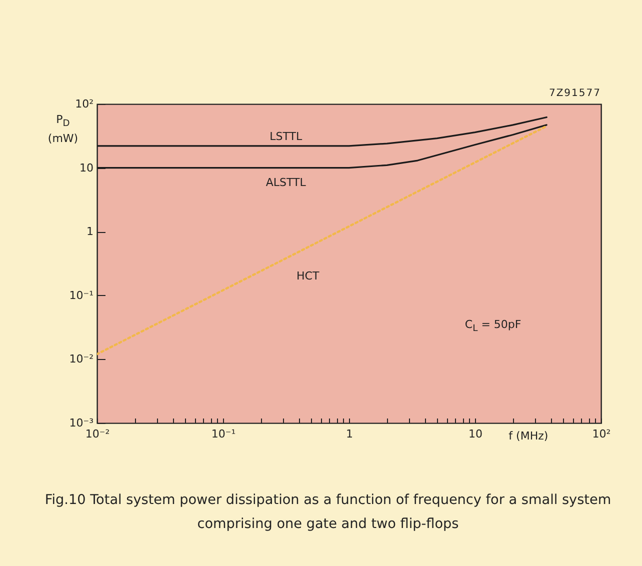 The image size is (642, 566). What do you see at coordinates (81, 359) in the screenshot?
I see `y-tick-label: 10⁻²` at bounding box center [81, 359].